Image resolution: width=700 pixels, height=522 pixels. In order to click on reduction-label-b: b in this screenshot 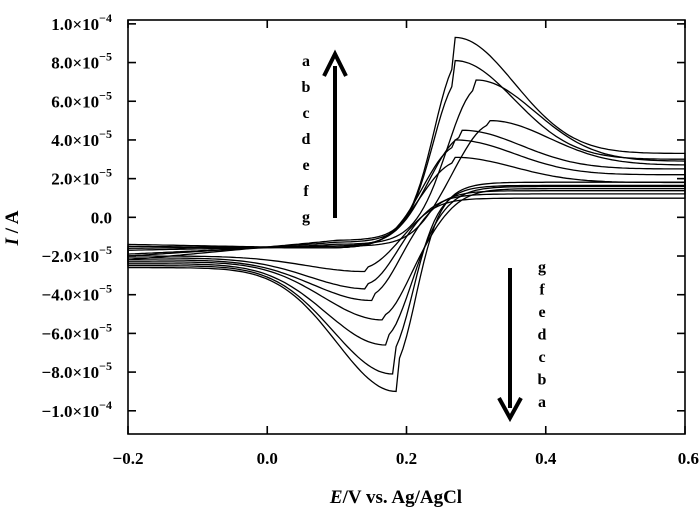, I will do `click(542, 380)`.